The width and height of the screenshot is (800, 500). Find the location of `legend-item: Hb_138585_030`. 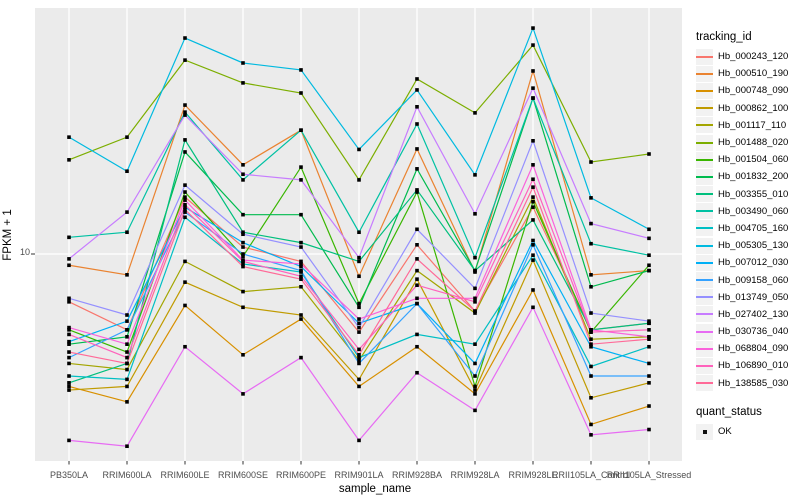

legend-item: Hb_138585_030 is located at coordinates (742, 383).